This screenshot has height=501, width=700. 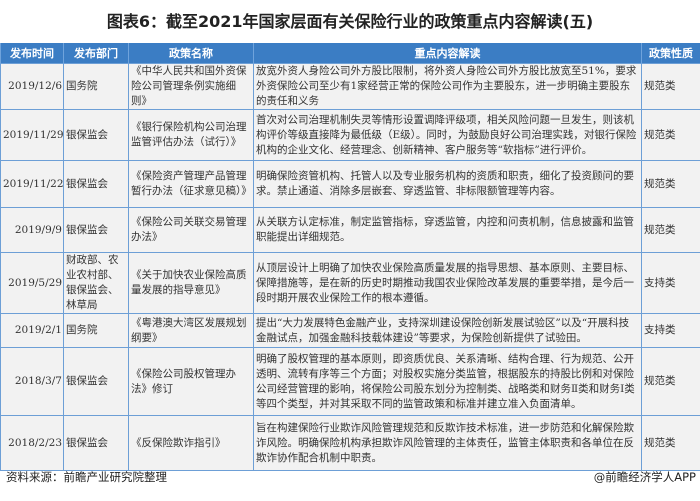 What do you see at coordinates (32, 443) in the screenshot?
I see `date-cell: 2018/2/23` at bounding box center [32, 443].